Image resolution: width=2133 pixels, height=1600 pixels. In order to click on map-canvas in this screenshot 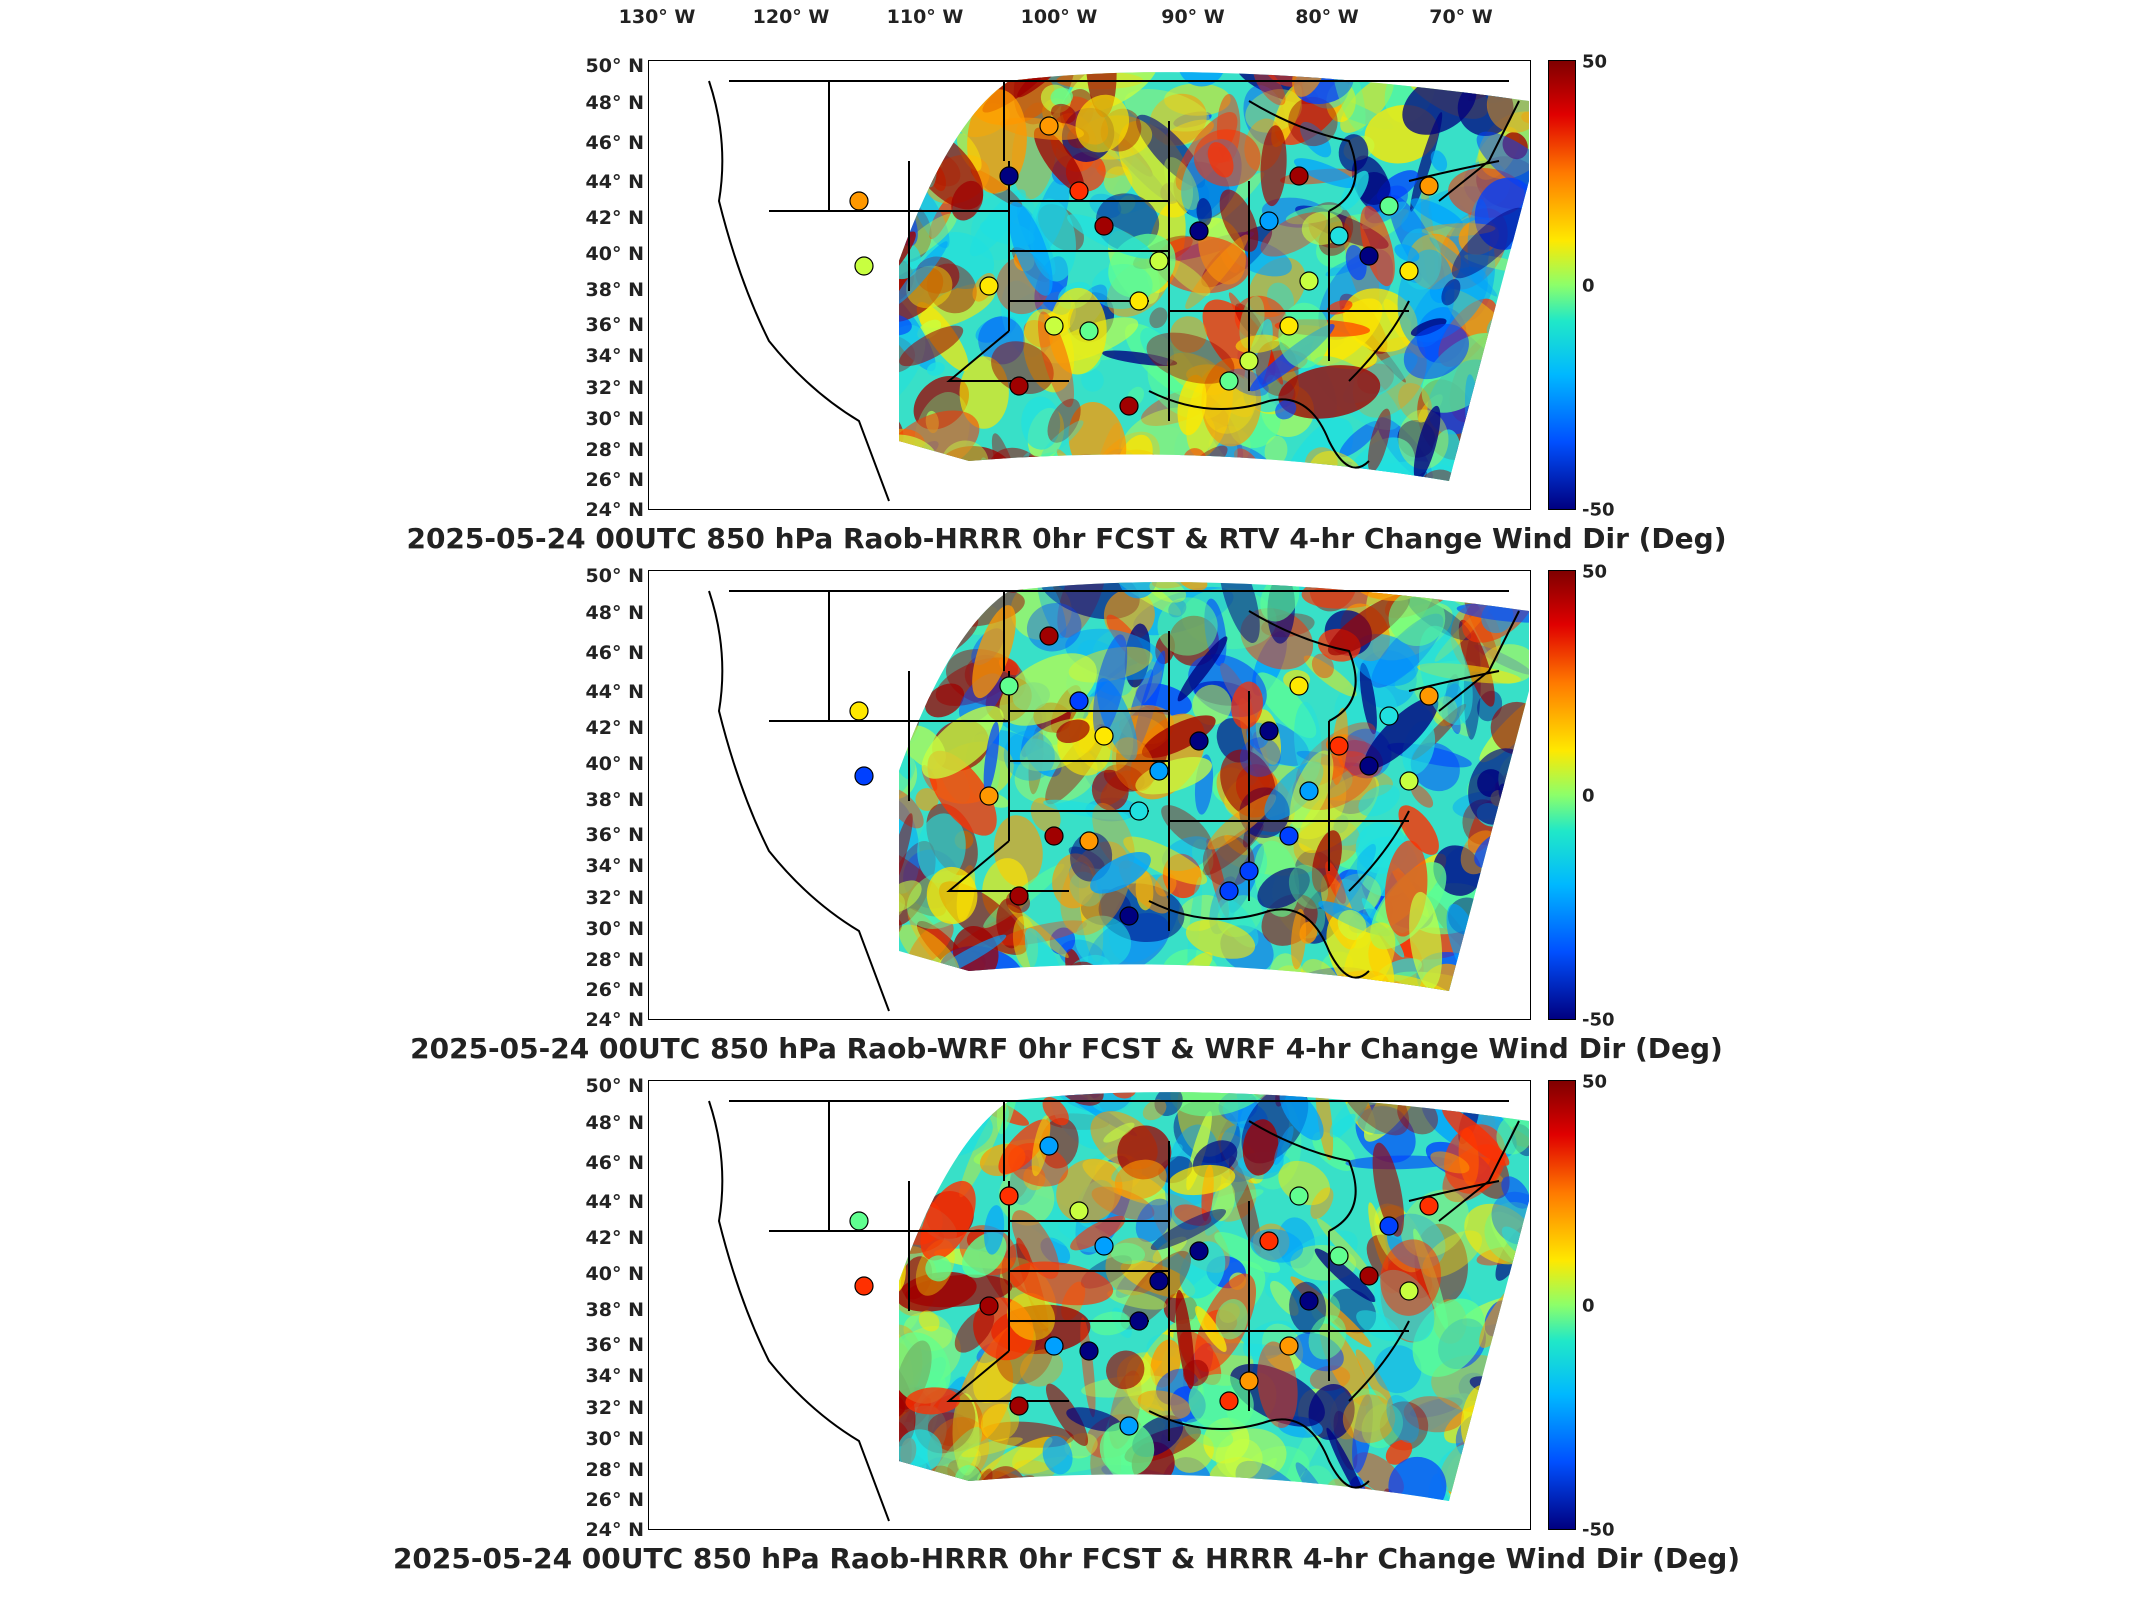, I will do `click(1106, 285)`.